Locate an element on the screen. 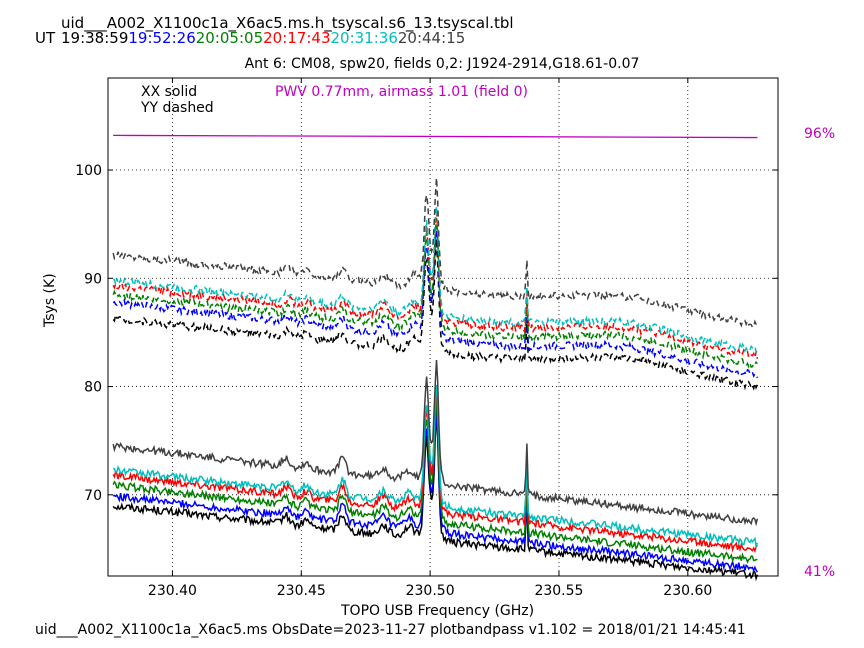  timestamp-1: 19:52:26 is located at coordinates (162, 38).